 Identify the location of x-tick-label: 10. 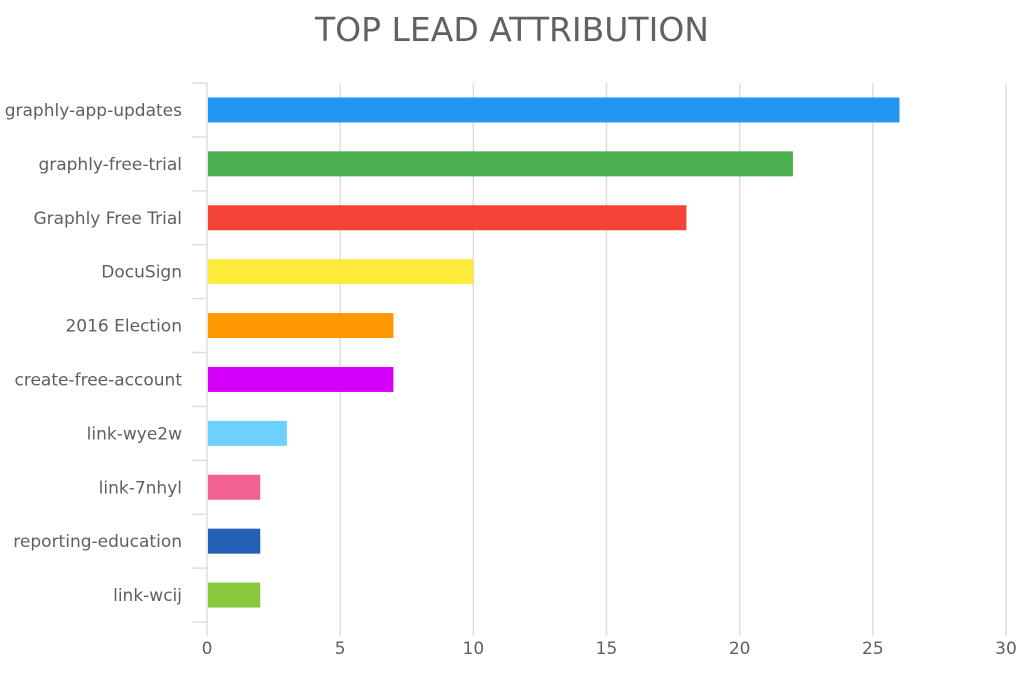
(474, 649).